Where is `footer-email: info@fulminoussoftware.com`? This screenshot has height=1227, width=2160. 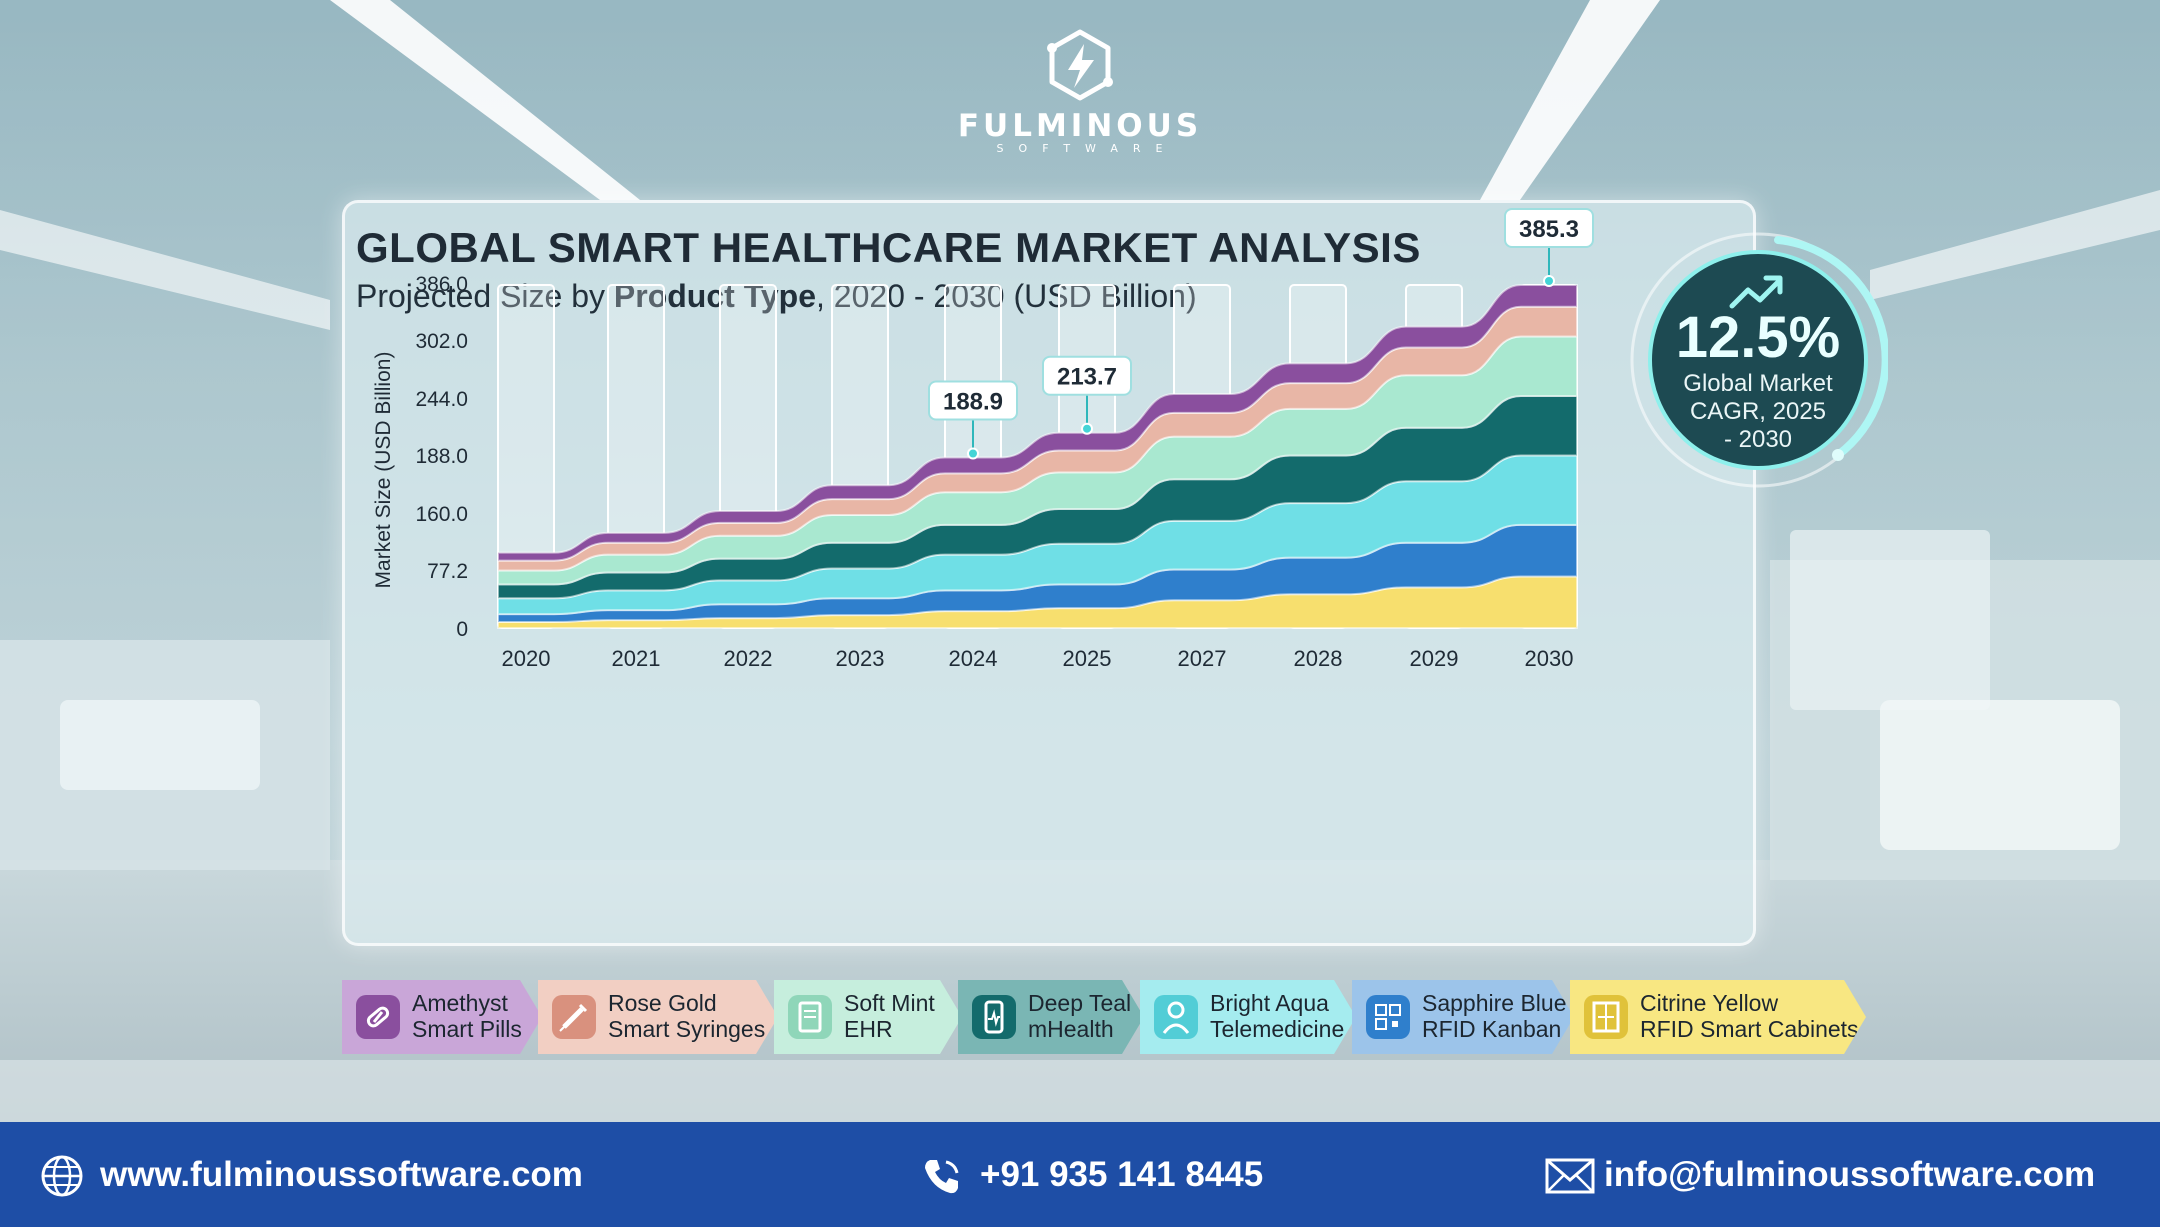 footer-email: info@fulminoussoftware.com is located at coordinates (1844, 1175).